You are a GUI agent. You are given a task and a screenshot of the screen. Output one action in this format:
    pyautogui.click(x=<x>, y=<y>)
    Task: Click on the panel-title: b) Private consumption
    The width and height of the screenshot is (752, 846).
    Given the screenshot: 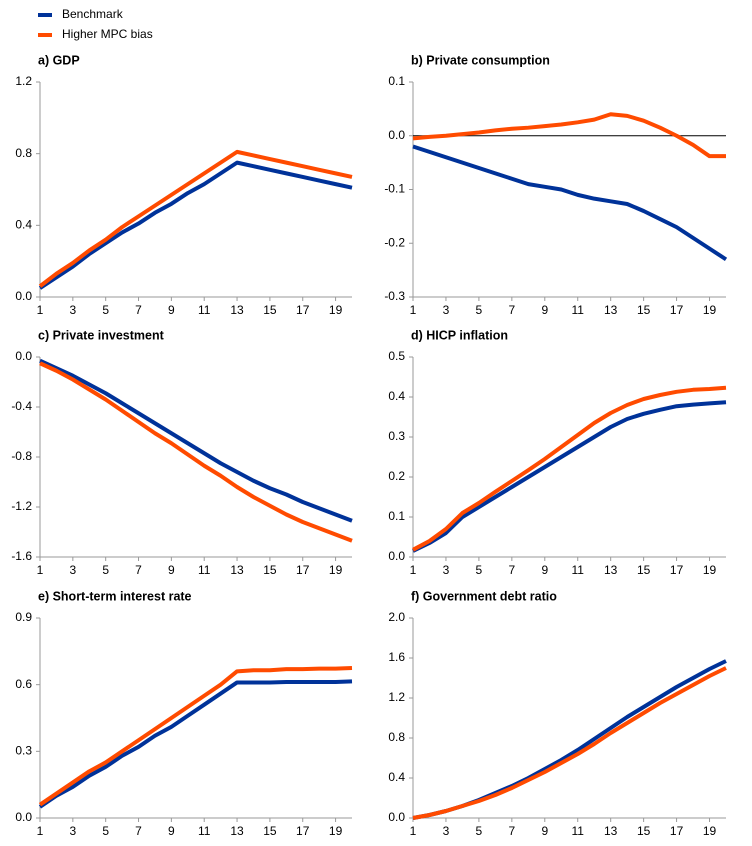 What is the action you would take?
    pyautogui.click(x=480, y=60)
    